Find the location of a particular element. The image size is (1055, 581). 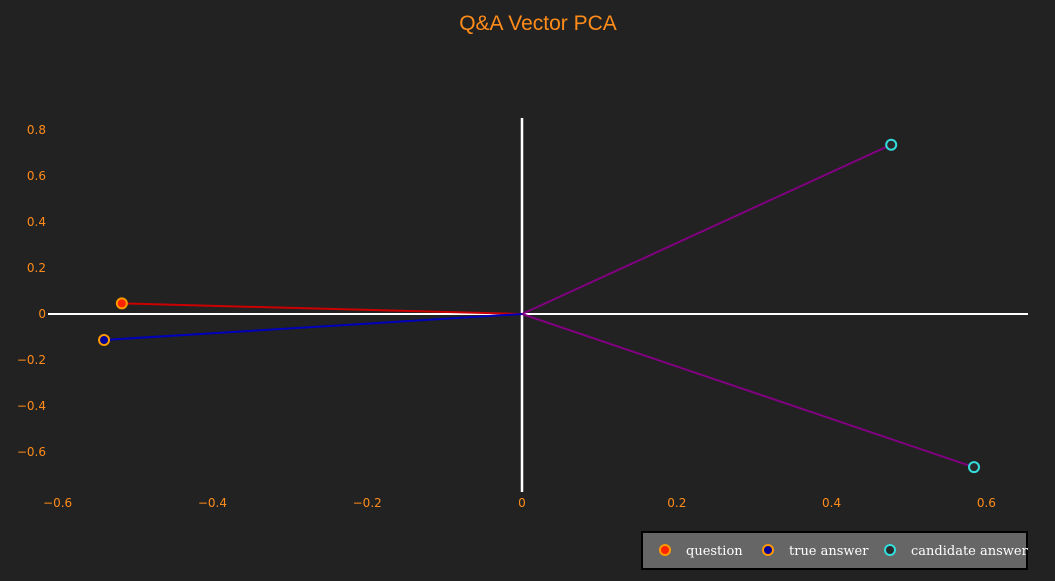

x-tick-label: −0.4 is located at coordinates (212, 503).